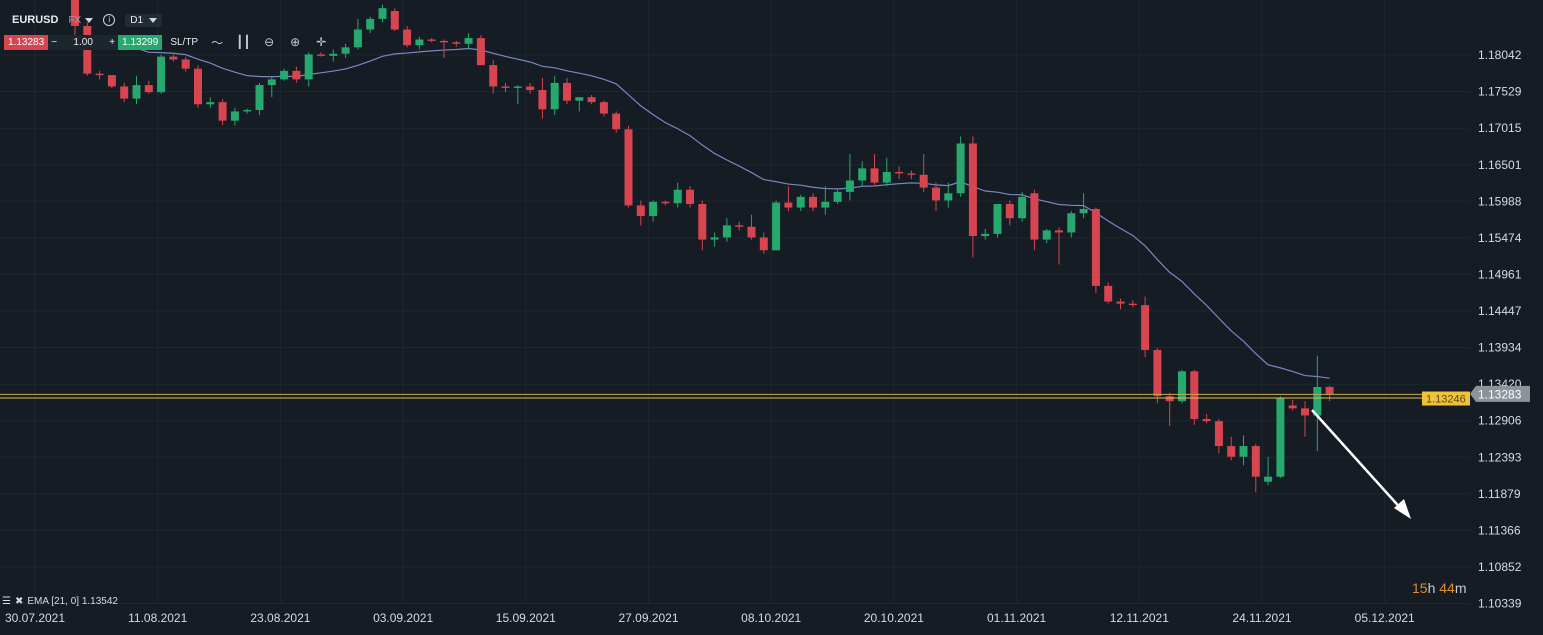  I want to click on x-tick-label: 12.11.2021, so click(1139, 618).